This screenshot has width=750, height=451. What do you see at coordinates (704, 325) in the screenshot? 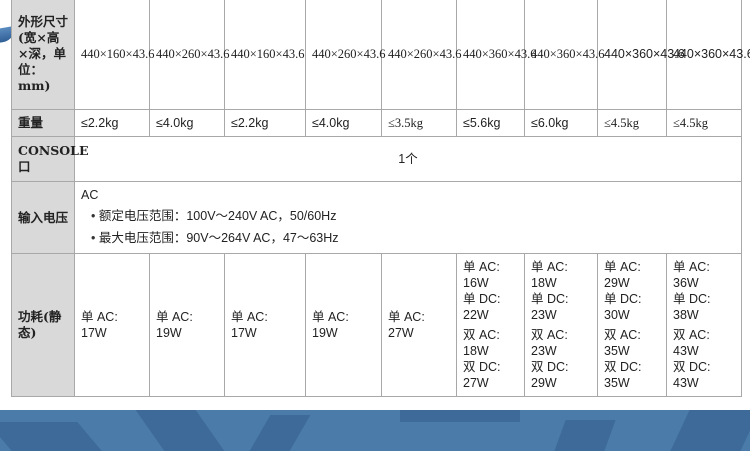
I see `power-cell: 单 AC: 36W 单 DC: 38W 双 AC: 43W 双 DC: 43W` at bounding box center [704, 325].